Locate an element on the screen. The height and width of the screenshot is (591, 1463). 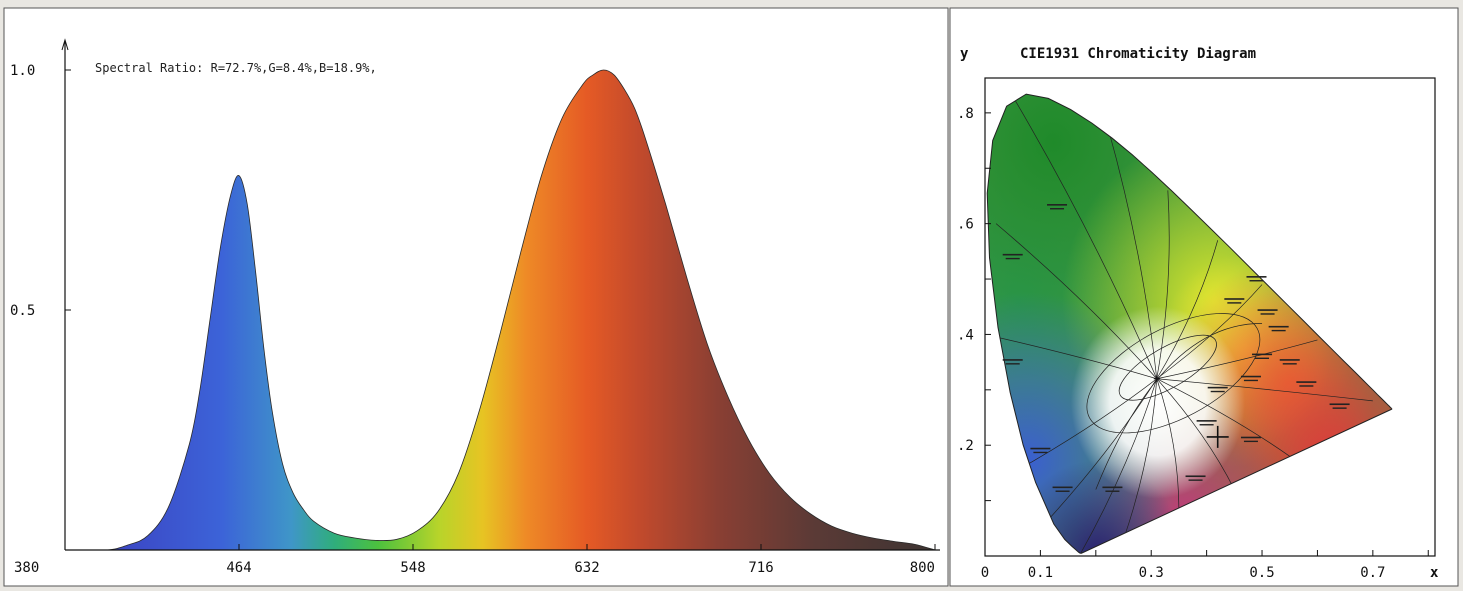
planckian-locus is located at coordinates (1179, 406).